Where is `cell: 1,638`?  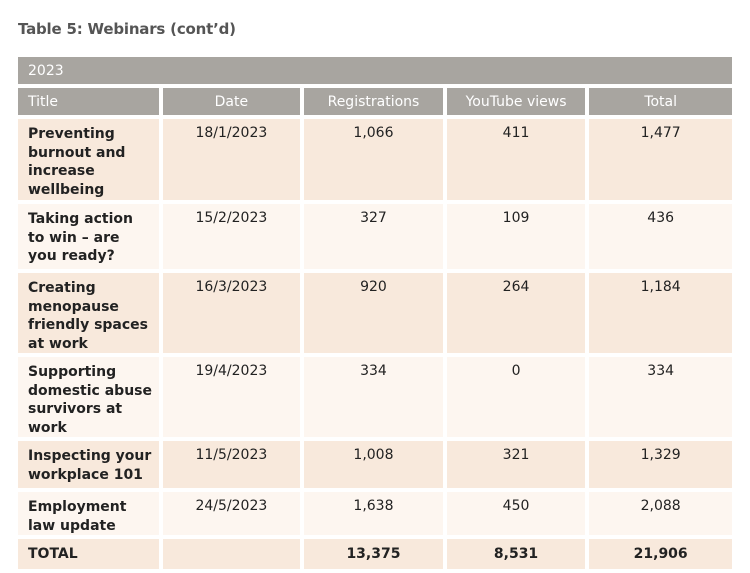 cell: 1,638 is located at coordinates (373, 513).